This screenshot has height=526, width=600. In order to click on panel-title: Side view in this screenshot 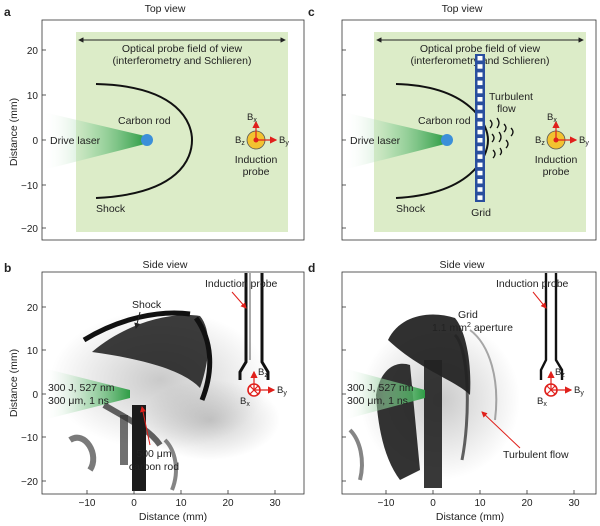, I will do `click(462, 265)`.